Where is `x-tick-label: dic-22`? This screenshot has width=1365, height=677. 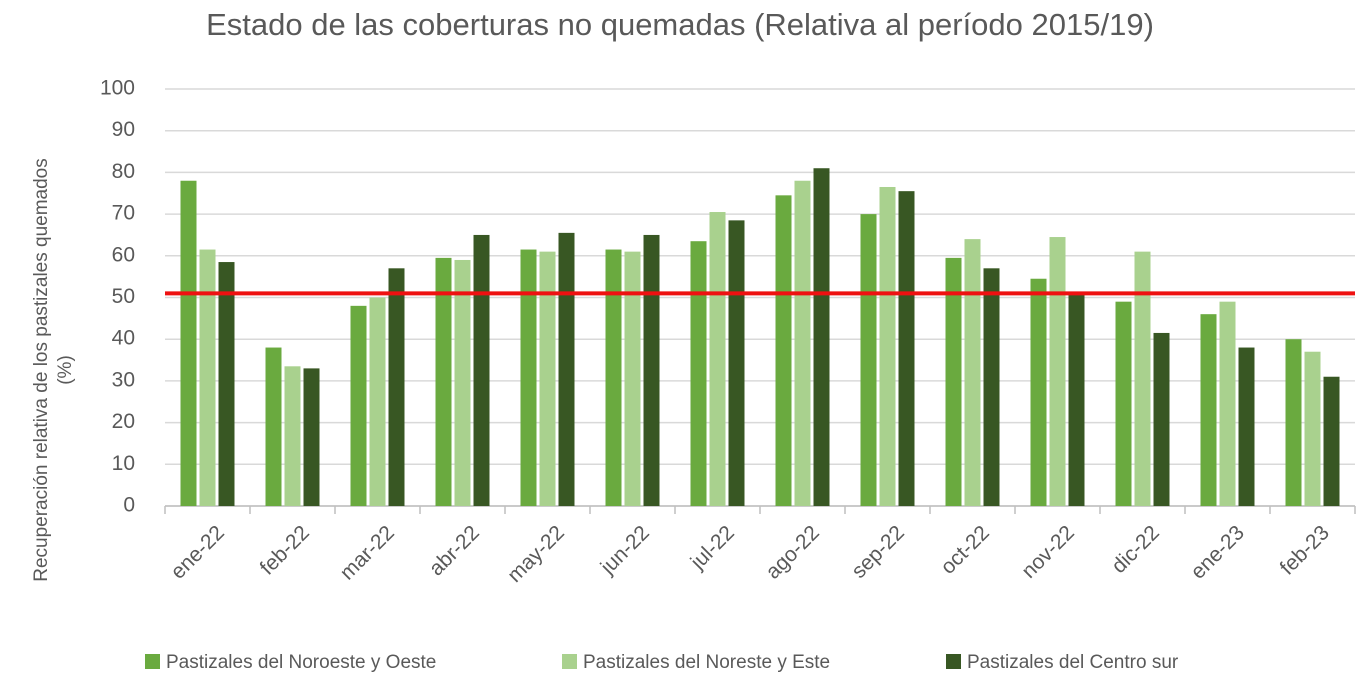 x-tick-label: dic-22 is located at coordinates (1135, 549).